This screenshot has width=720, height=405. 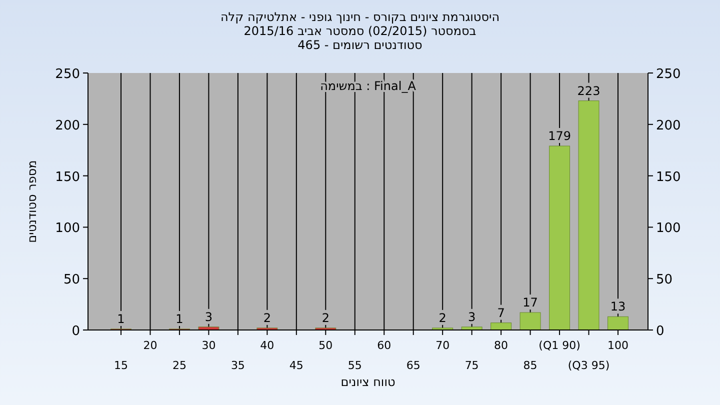 What do you see at coordinates (267, 345) in the screenshot?
I see `x-tick-label: 40` at bounding box center [267, 345].